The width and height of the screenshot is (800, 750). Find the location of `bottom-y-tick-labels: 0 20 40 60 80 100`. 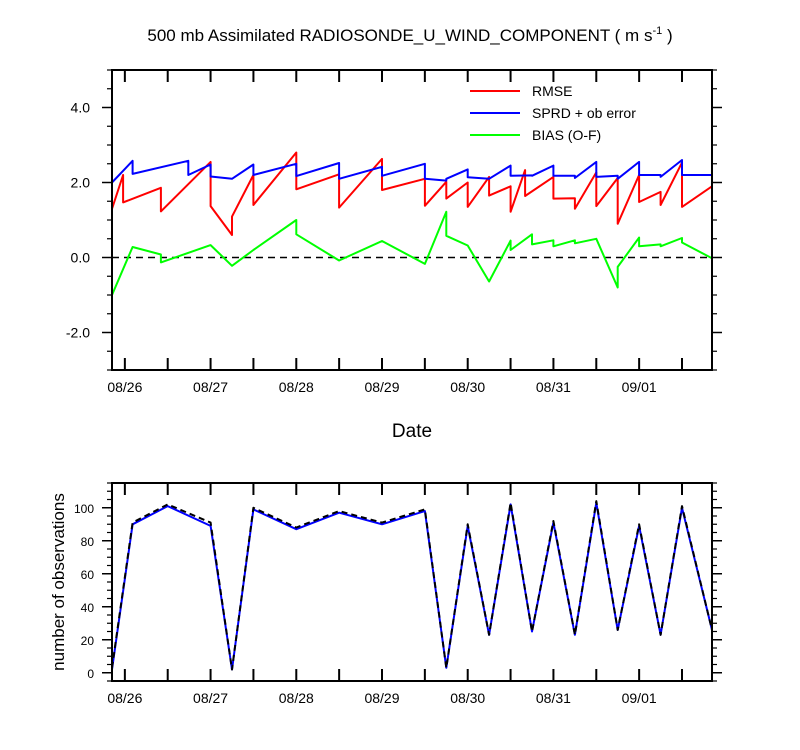

bottom-y-tick-labels: 0 20 40 60 80 100 is located at coordinates (84, 591).